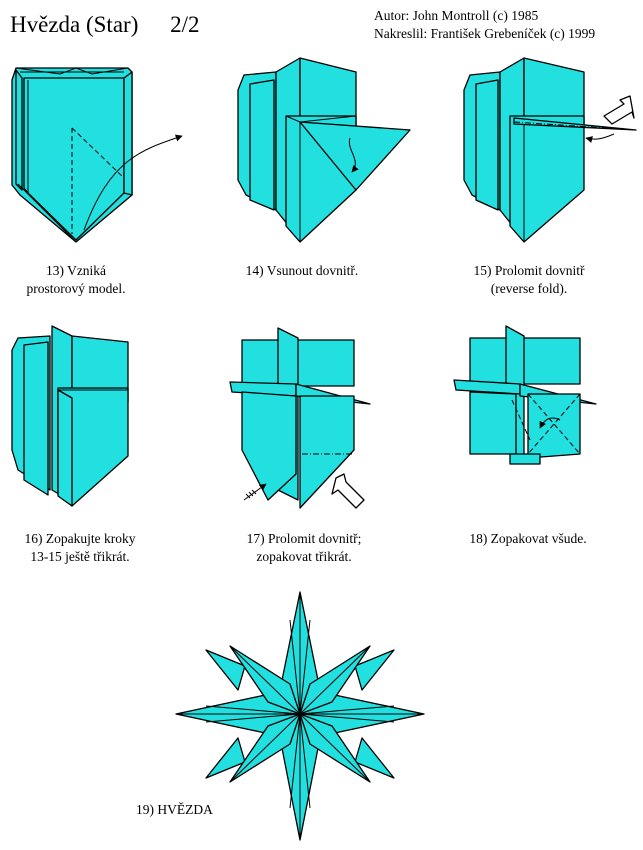  What do you see at coordinates (300, 716) in the screenshot?
I see `step-19-star` at bounding box center [300, 716].